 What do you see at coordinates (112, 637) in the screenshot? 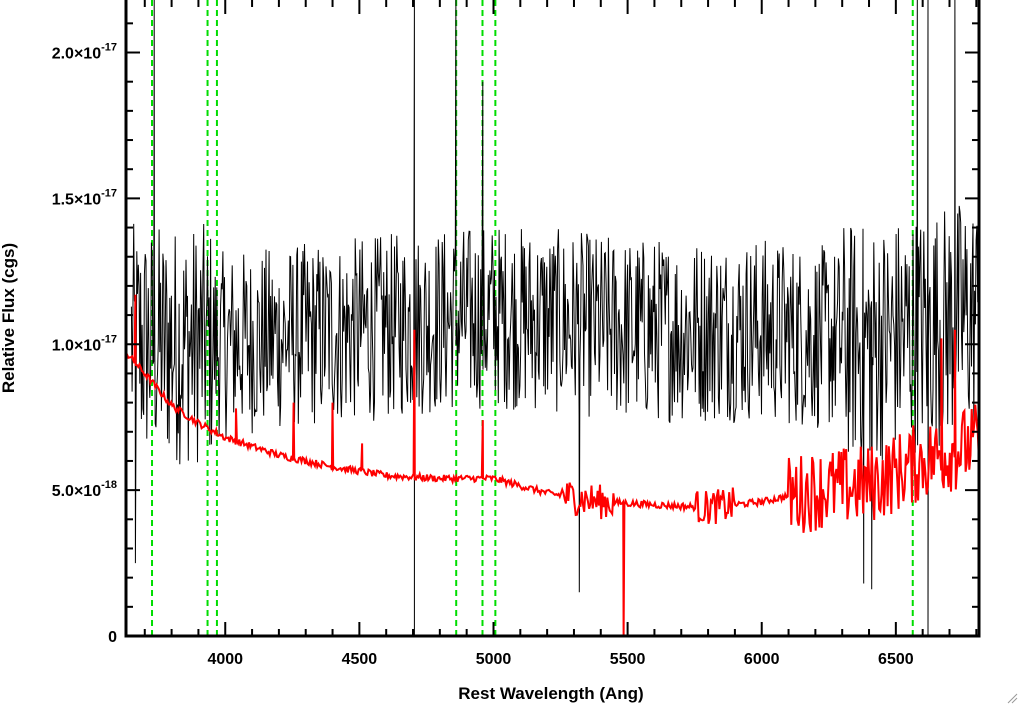
I see `y-tick-label: 0` at bounding box center [112, 637].